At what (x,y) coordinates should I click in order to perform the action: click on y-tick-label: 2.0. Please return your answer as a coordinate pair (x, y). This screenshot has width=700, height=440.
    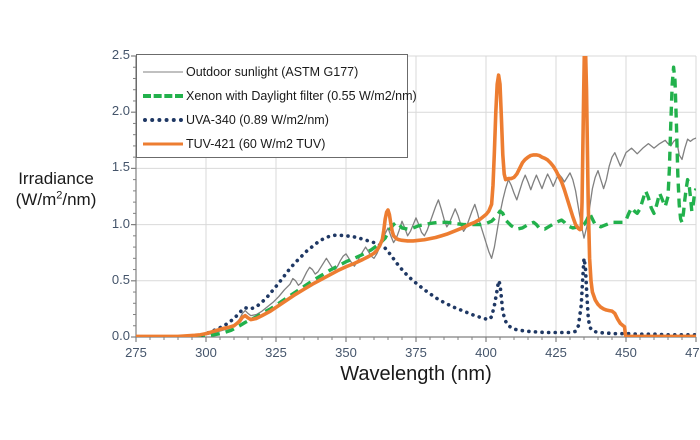
    Looking at the image, I should click on (120, 111).